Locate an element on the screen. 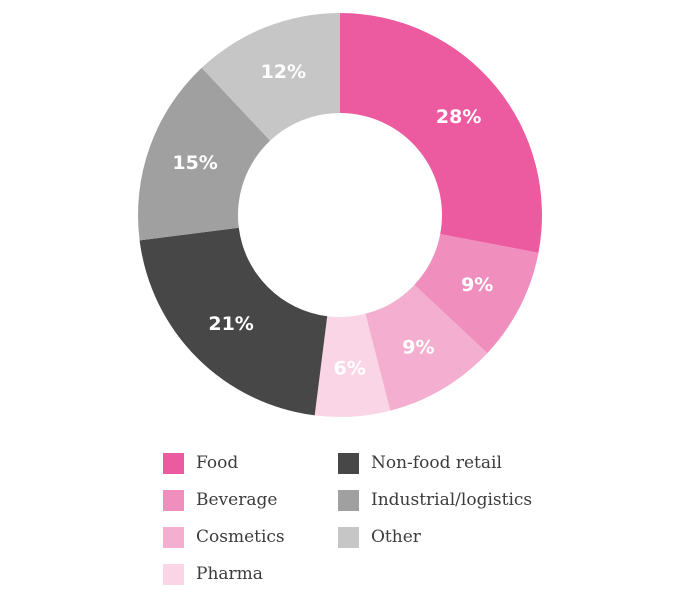 This screenshot has height=600, width=680. legend-label: Cosmetics is located at coordinates (240, 537).